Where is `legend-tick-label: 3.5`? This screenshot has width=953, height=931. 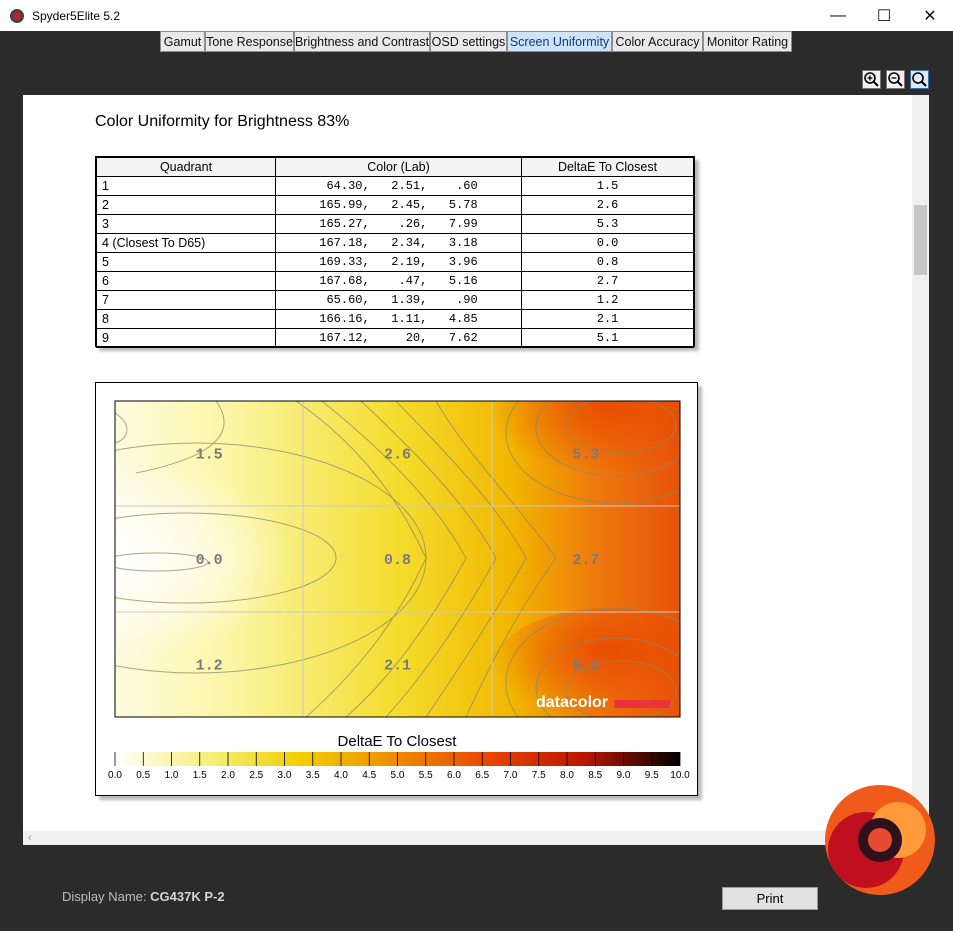
legend-tick-label: 3.5 is located at coordinates (313, 775).